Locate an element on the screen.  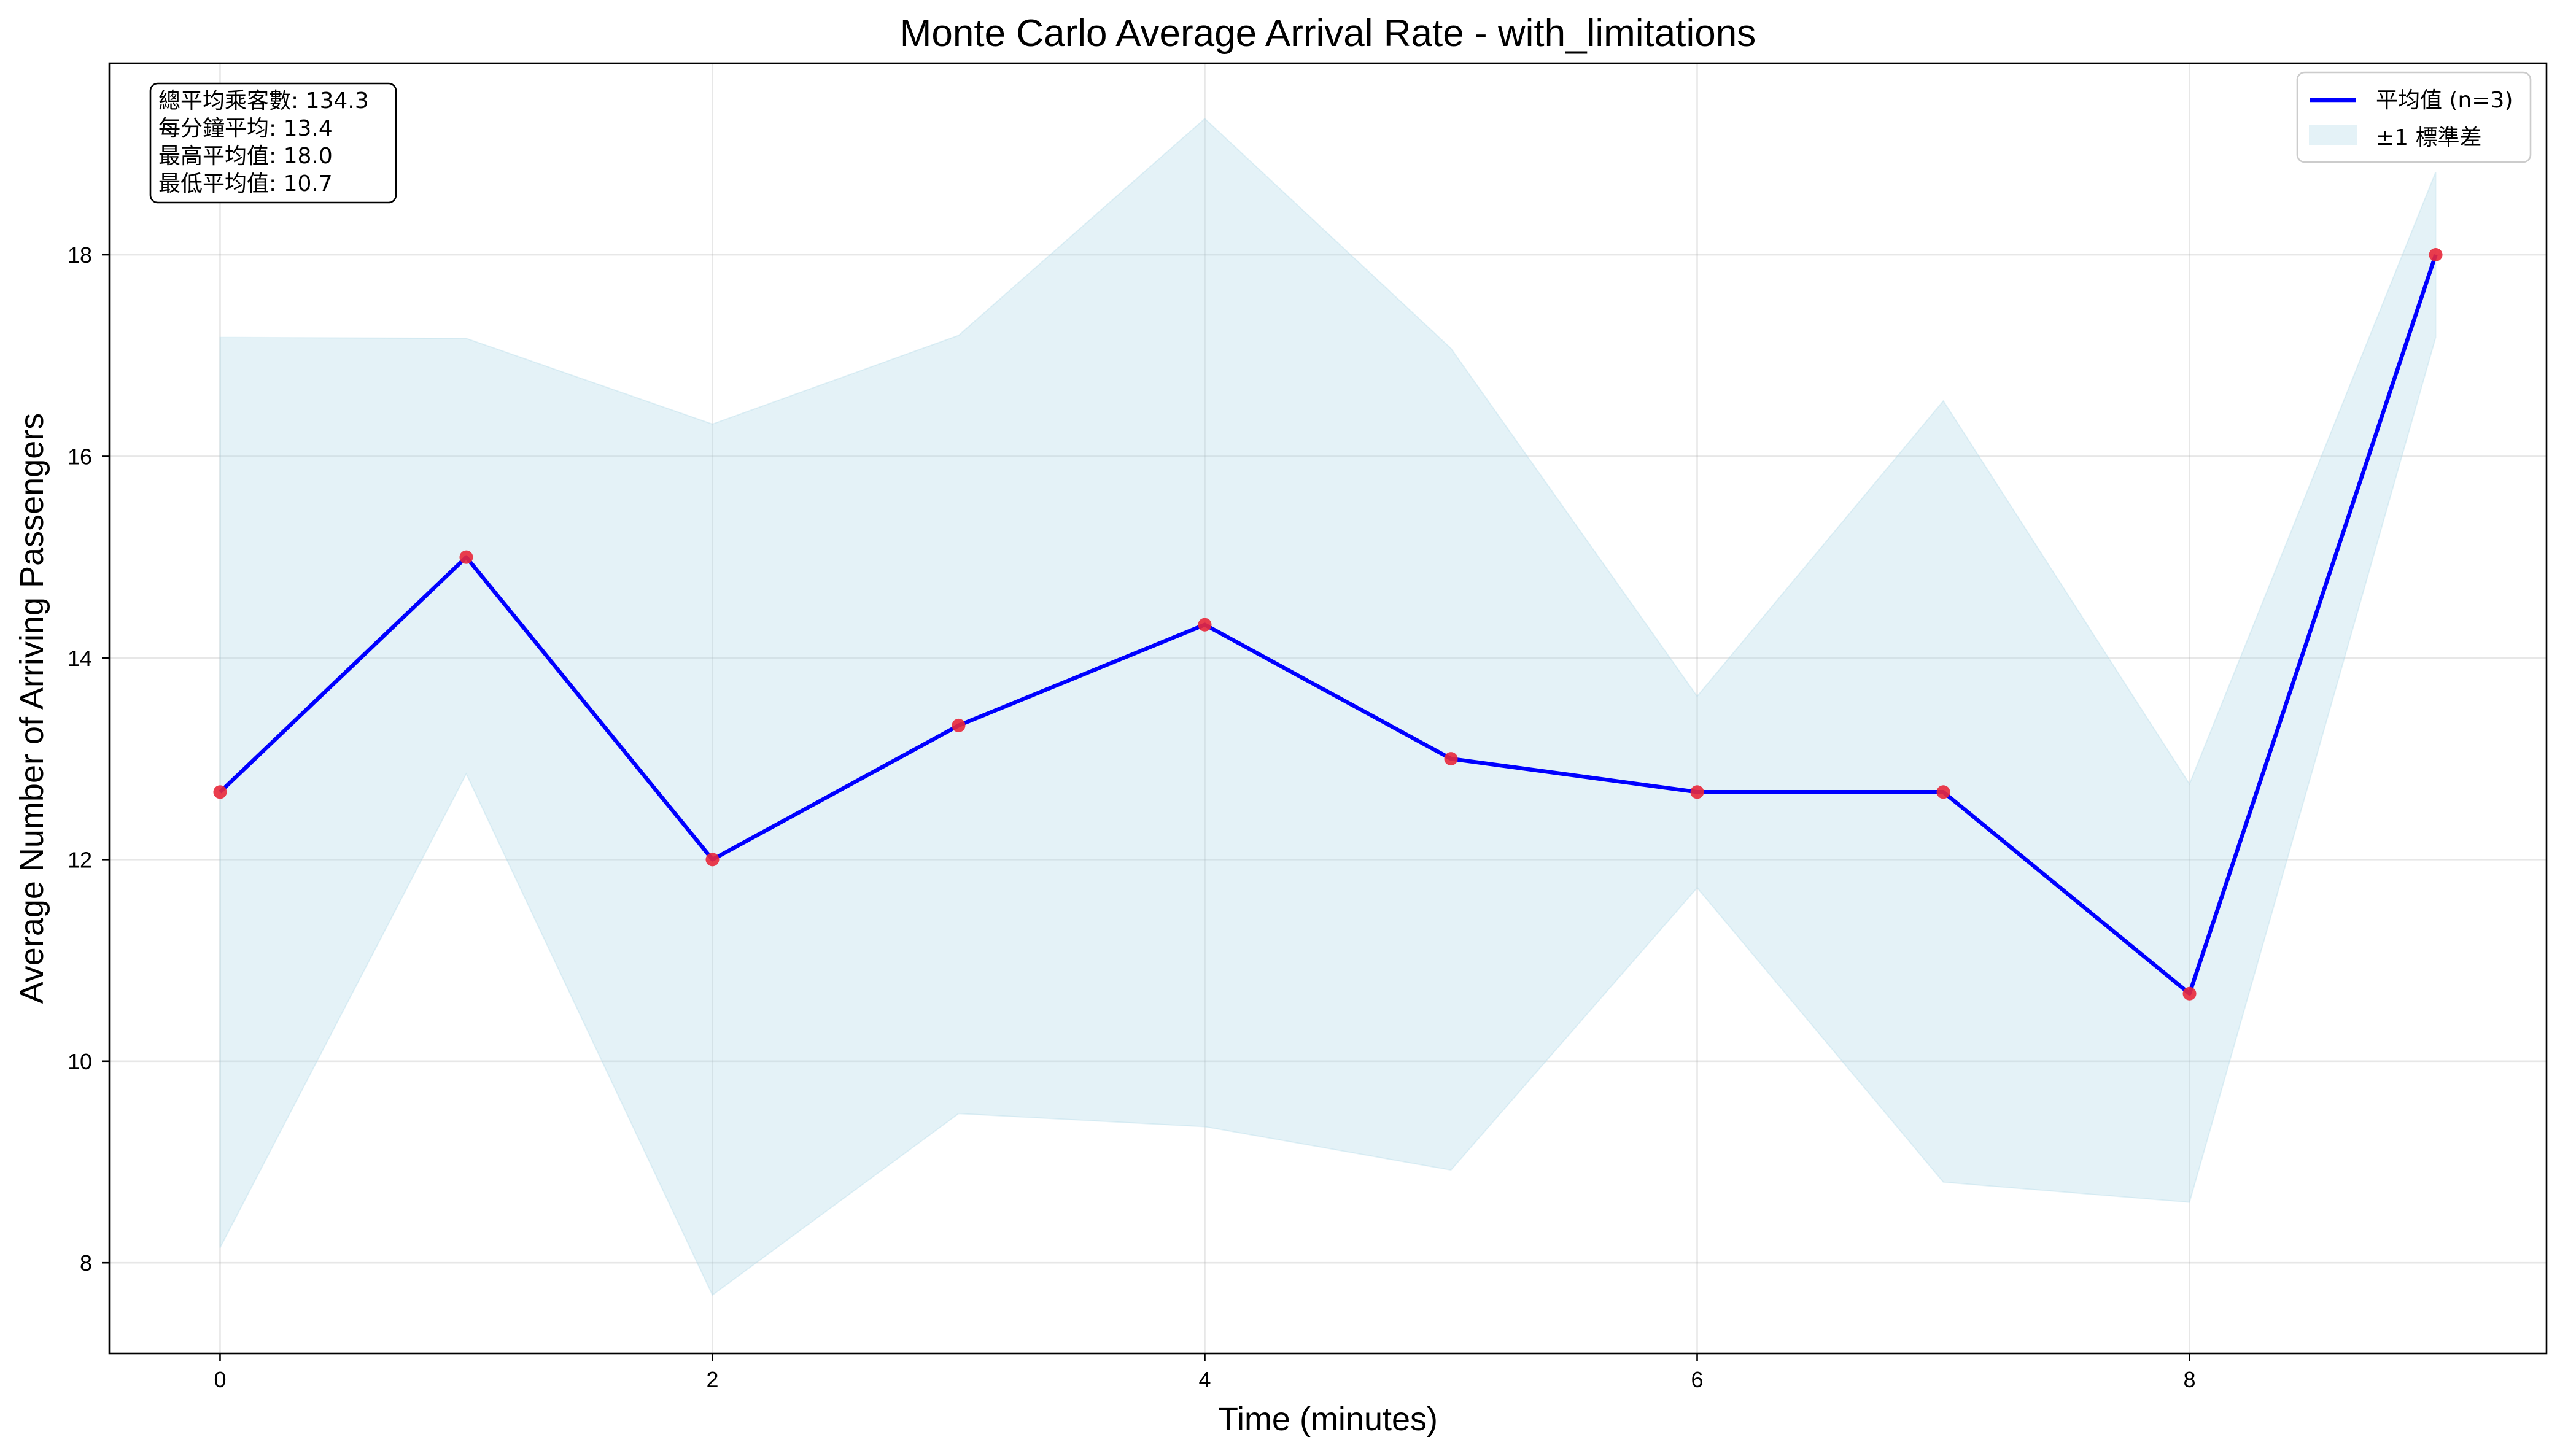
legend-frame is located at coordinates (2414, 117).